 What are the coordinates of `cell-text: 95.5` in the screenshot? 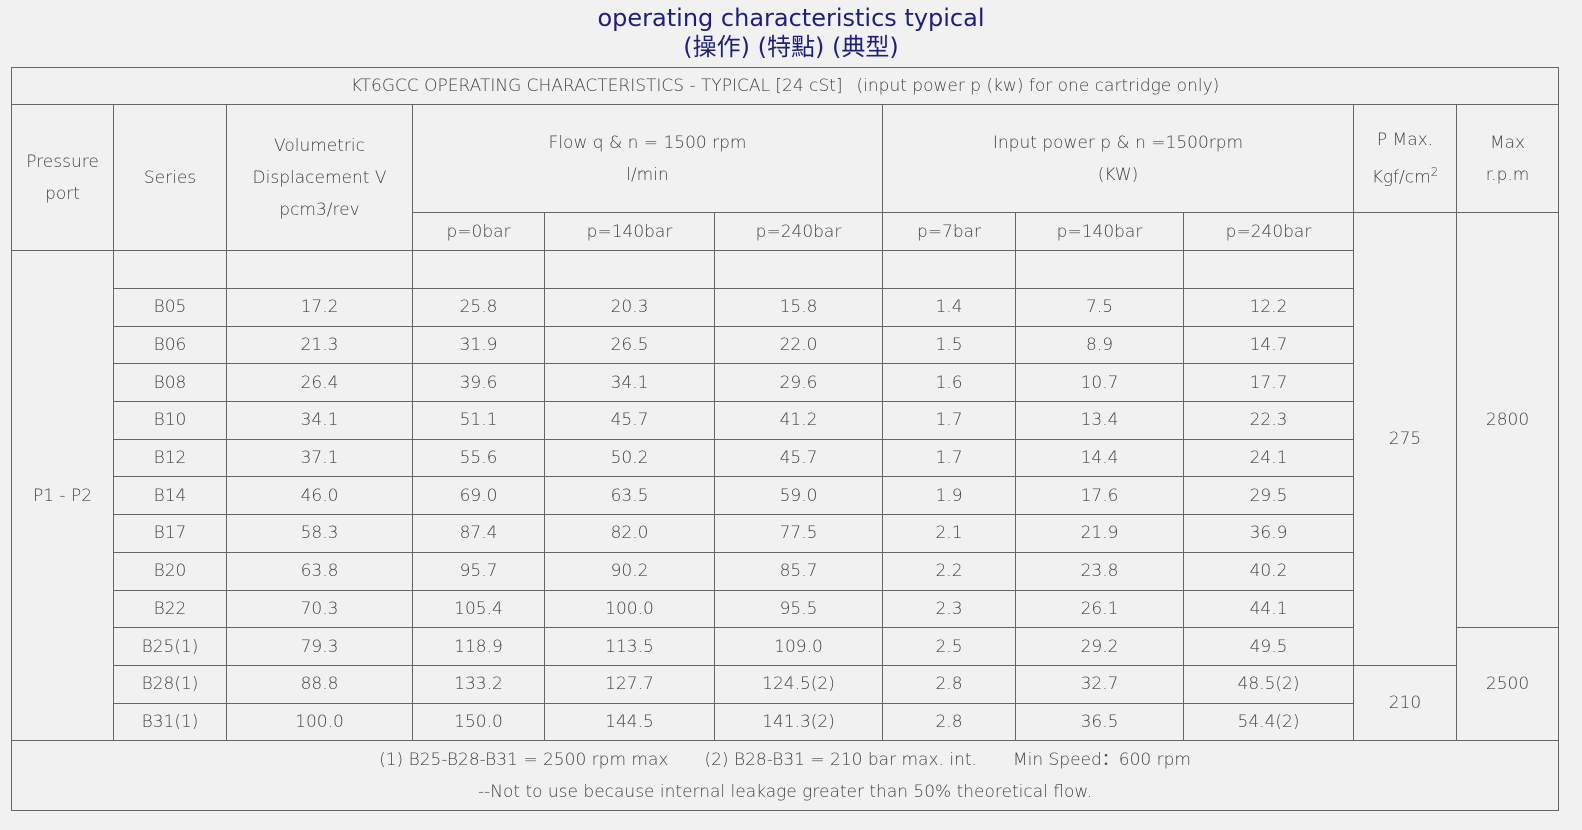 It's located at (798, 608).